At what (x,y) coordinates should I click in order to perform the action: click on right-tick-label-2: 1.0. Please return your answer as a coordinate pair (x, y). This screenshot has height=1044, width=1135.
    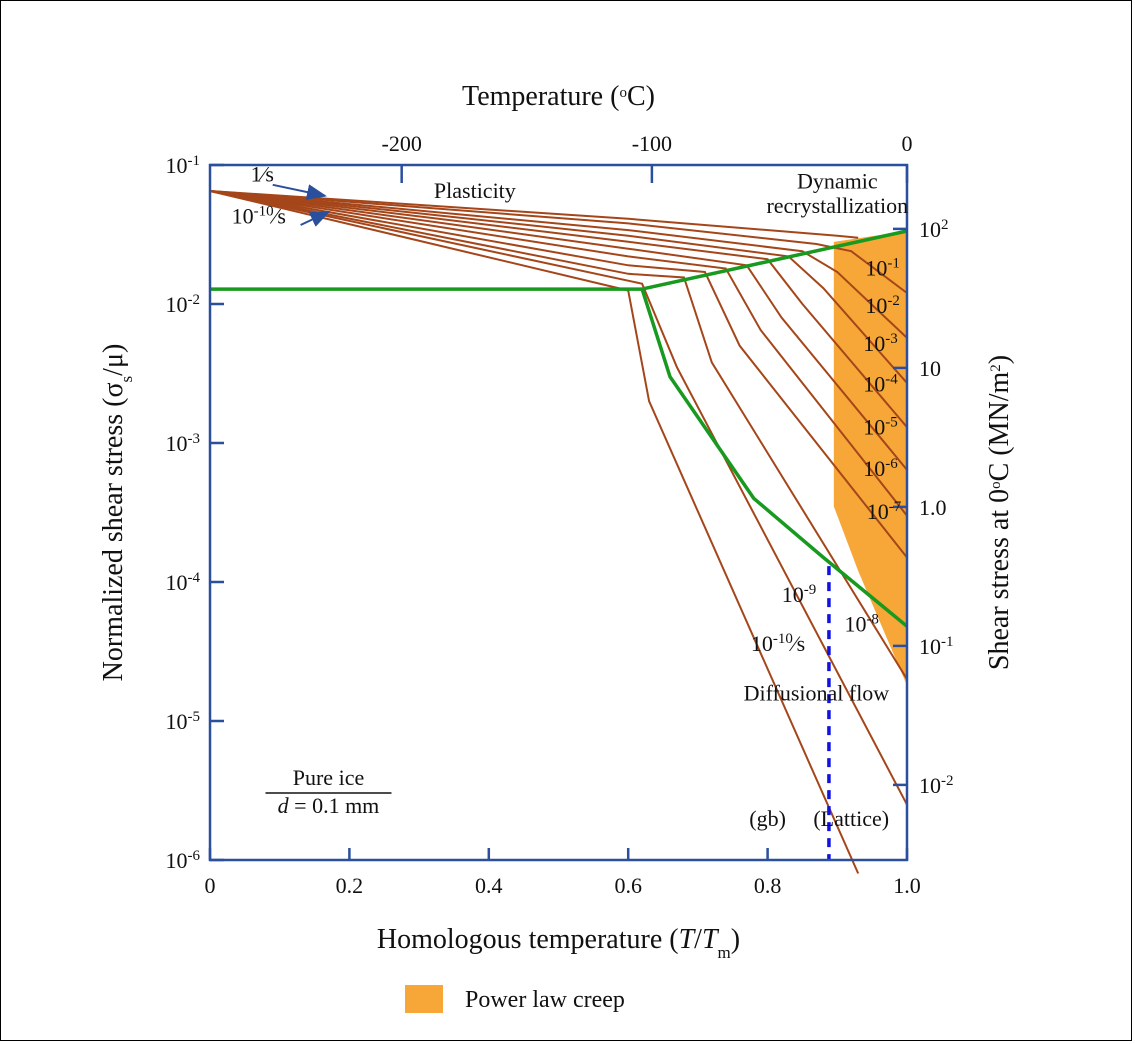
    Looking at the image, I should click on (933, 507).